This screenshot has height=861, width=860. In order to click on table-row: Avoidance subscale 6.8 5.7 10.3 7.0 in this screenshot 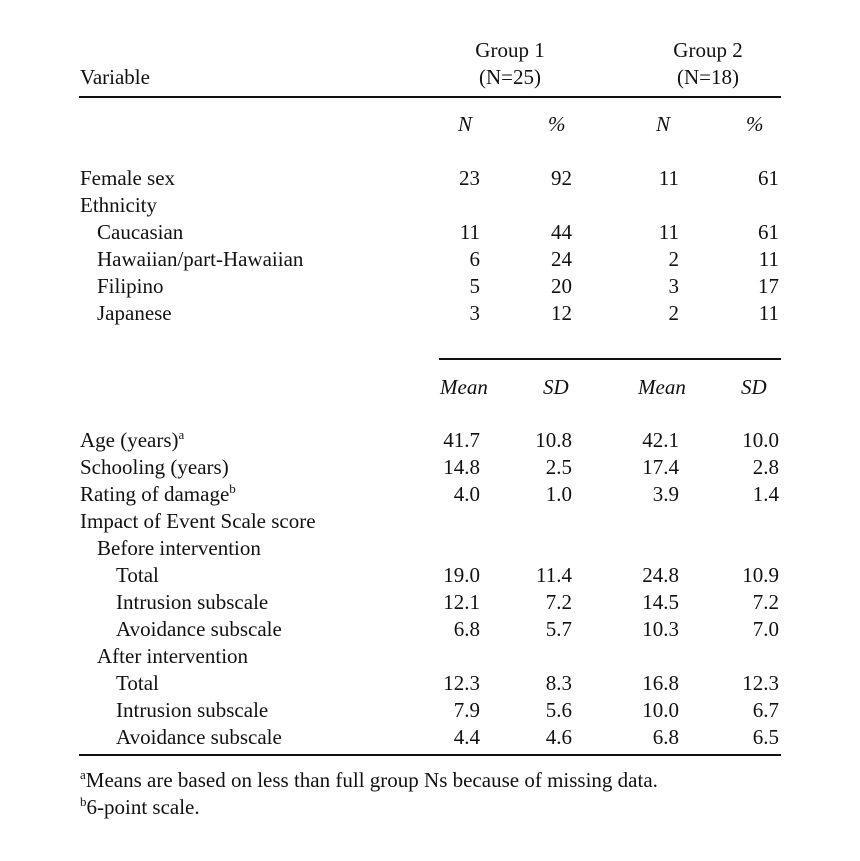, I will do `click(430, 629)`.